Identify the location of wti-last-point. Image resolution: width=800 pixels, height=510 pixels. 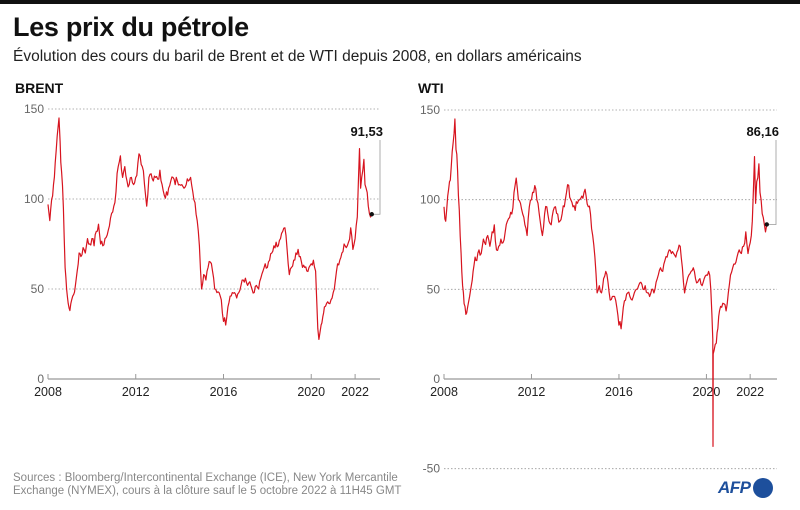
(766, 224).